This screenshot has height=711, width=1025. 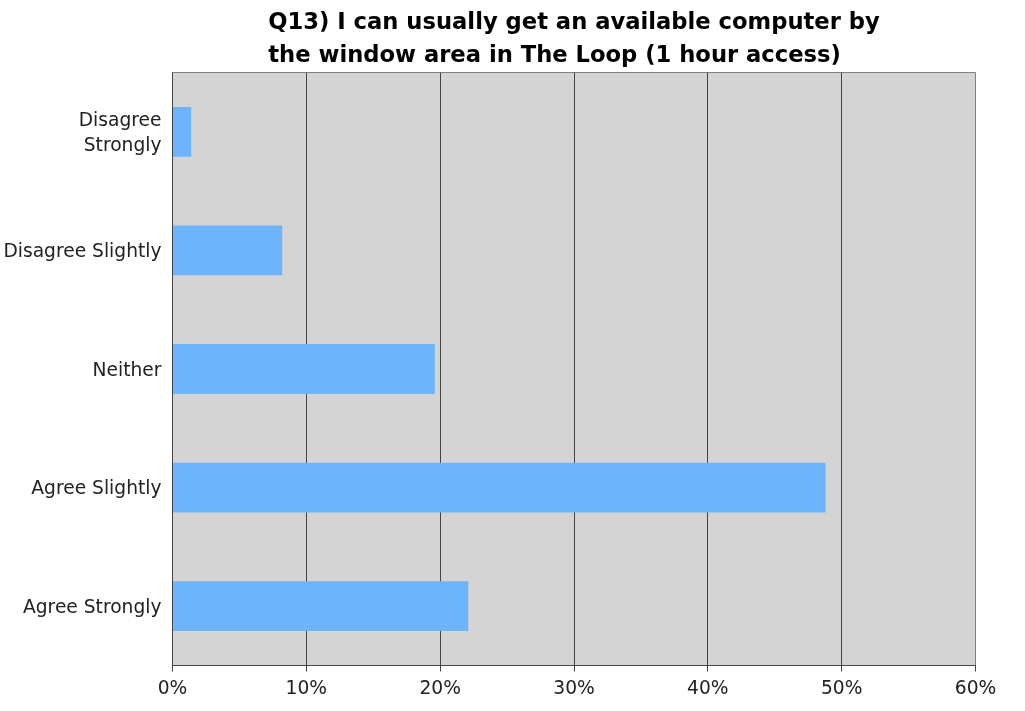 What do you see at coordinates (306, 687) in the screenshot?
I see `x-tick-label: 10%` at bounding box center [306, 687].